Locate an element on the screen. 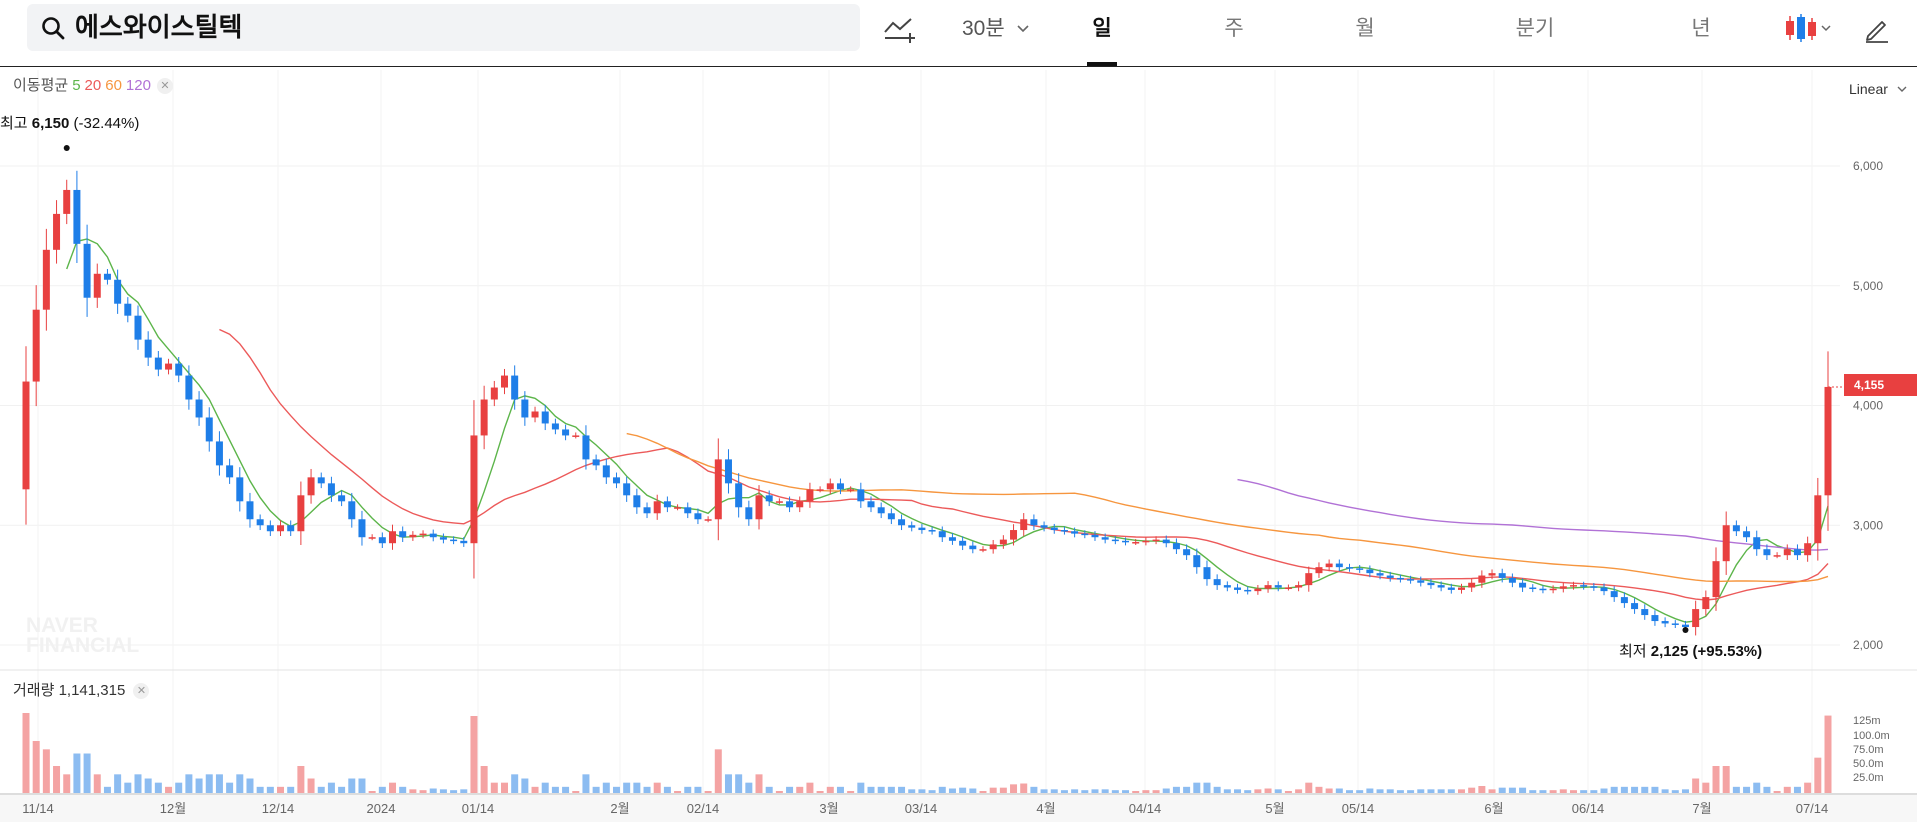 The height and width of the screenshot is (822, 1917). stock-search-box: 에스와이스틸텍 is located at coordinates (443, 27).